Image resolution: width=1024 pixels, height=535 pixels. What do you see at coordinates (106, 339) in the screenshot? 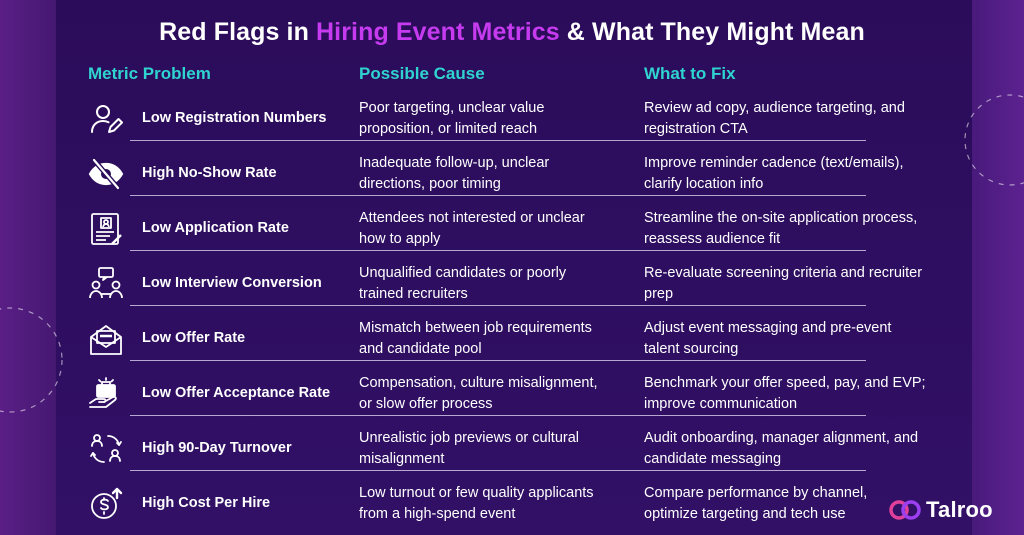
I see `offer-envelope-icon` at bounding box center [106, 339].